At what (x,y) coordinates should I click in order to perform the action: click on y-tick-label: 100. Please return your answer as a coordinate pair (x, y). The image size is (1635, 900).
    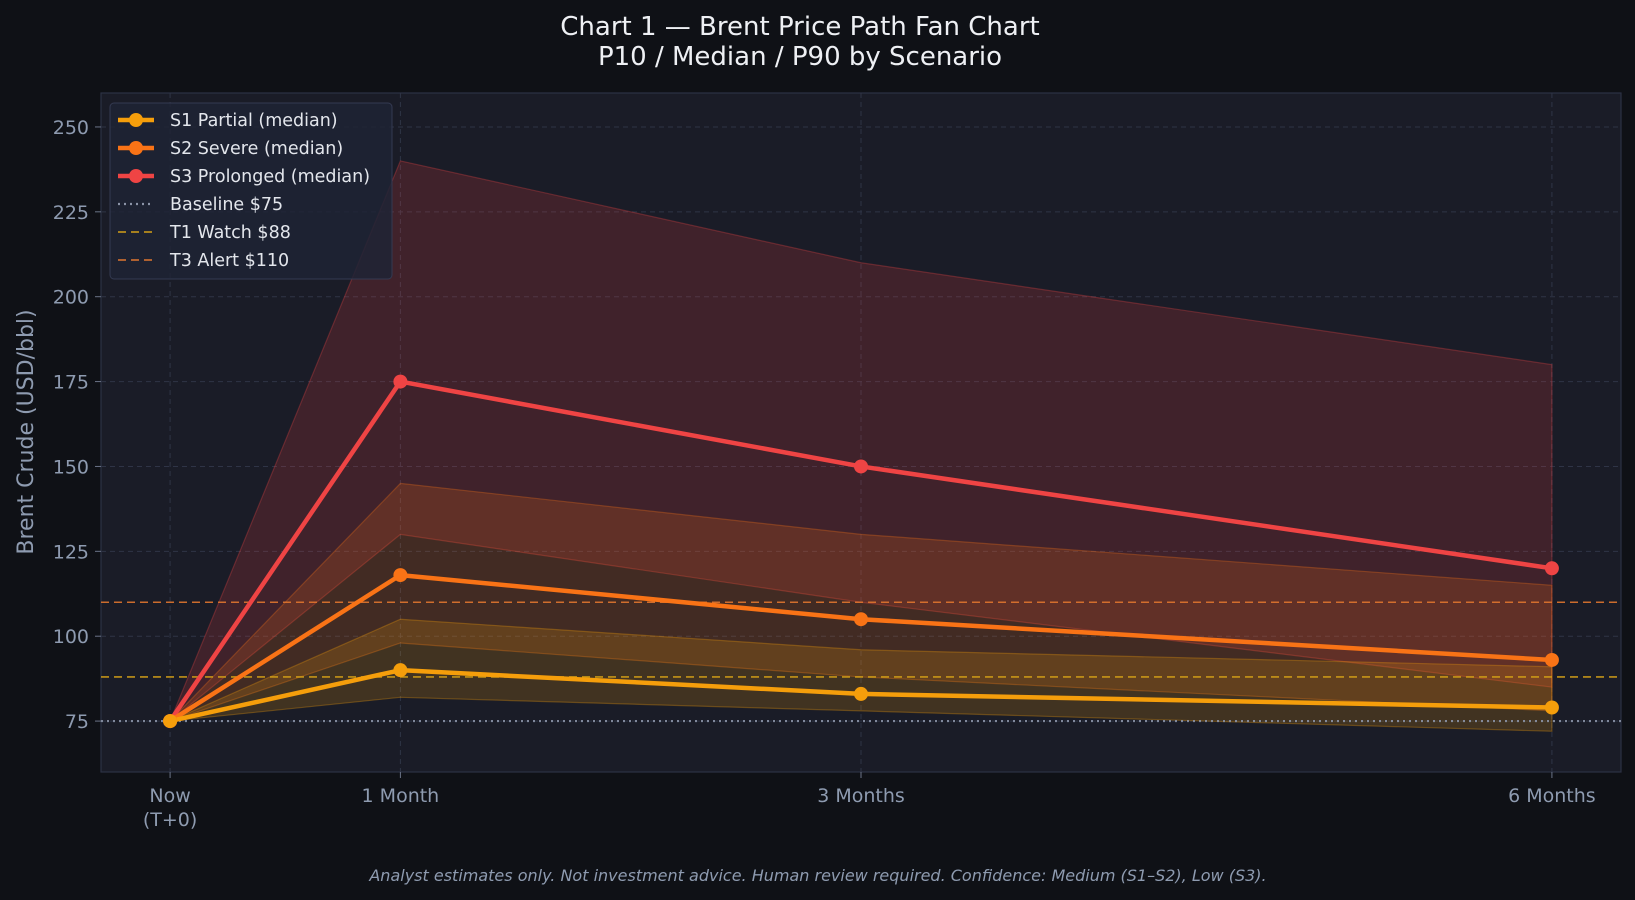
    Looking at the image, I should click on (71, 637).